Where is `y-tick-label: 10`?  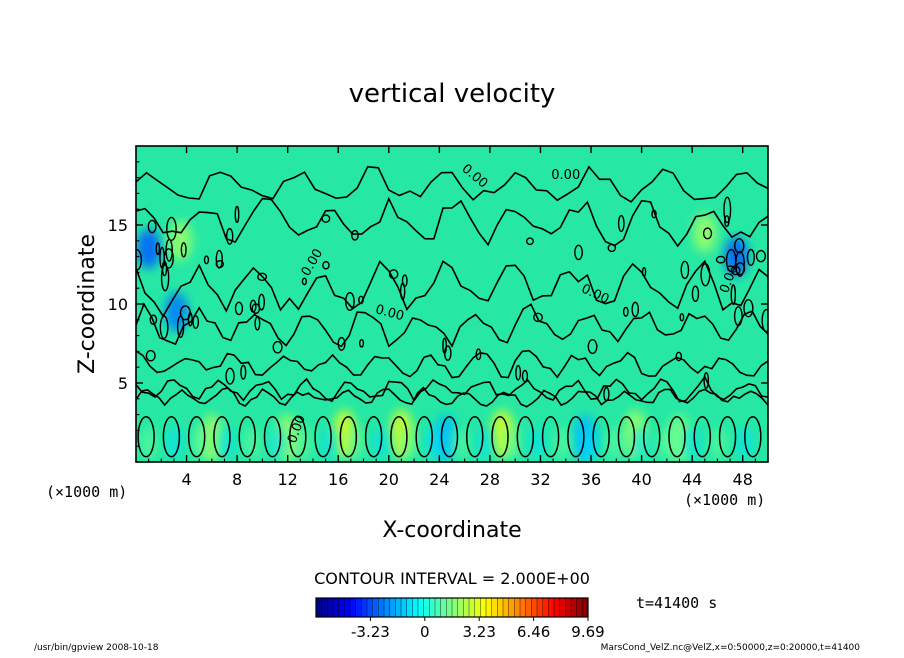
y-tick-label: 10 is located at coordinates (118, 304).